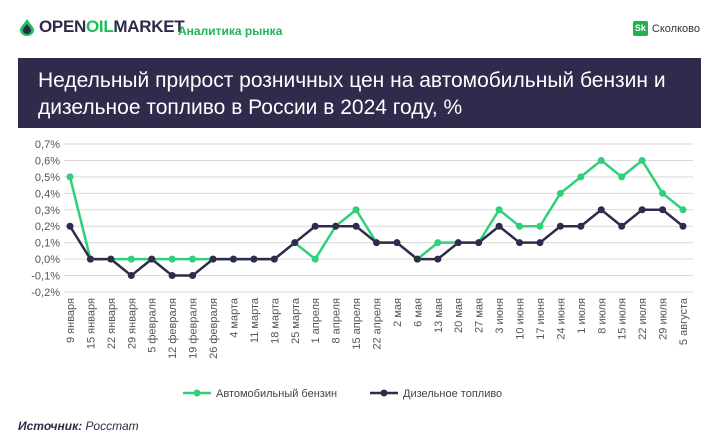 This screenshot has height=447, width=720. Describe the element at coordinates (418, 312) in the screenshot. I see `x-tick-label: 6 мая` at that location.